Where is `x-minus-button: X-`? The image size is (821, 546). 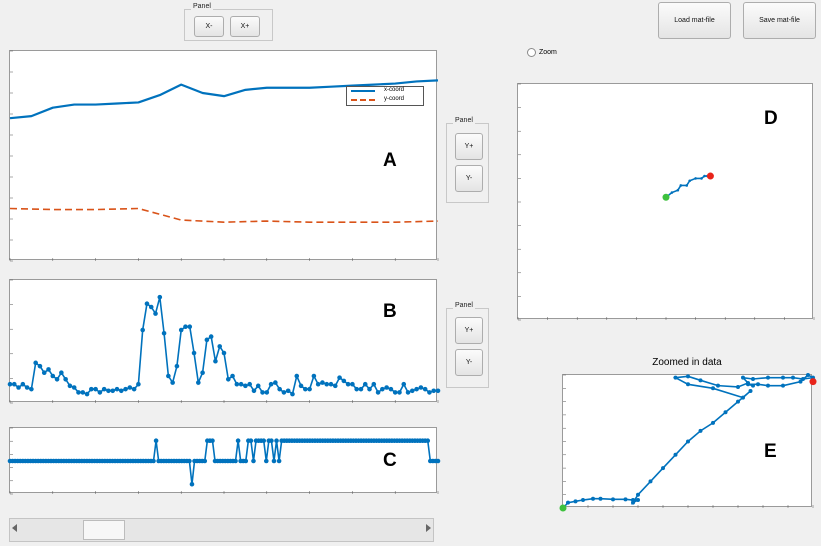 x-minus-button: X- is located at coordinates (209, 26).